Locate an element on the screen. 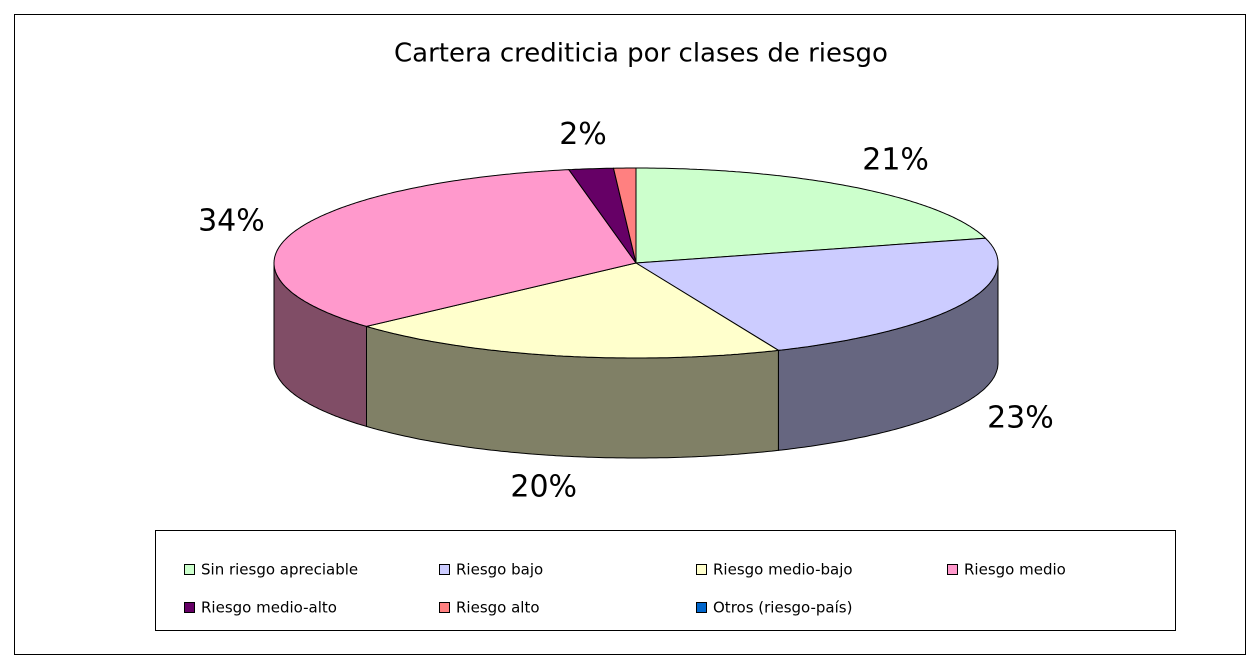 The image size is (1260, 657). legend-label: Riesgo bajo is located at coordinates (499, 570).